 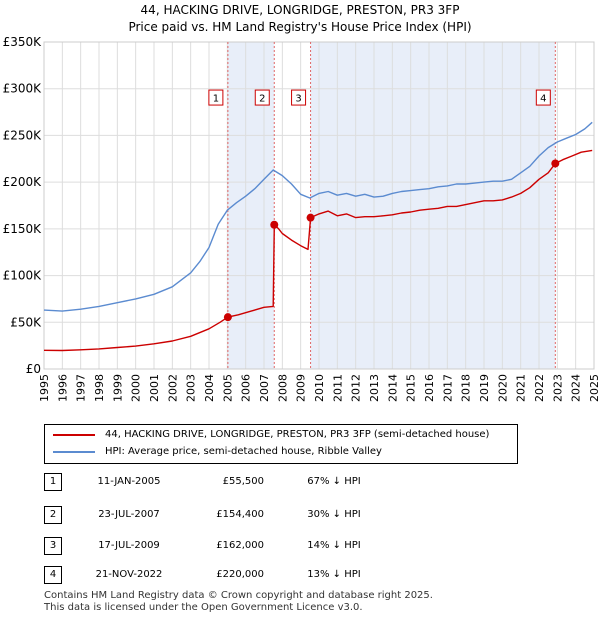 What do you see at coordinates (539, 388) in the screenshot?
I see `x-tick-label: 2022` at bounding box center [539, 388].